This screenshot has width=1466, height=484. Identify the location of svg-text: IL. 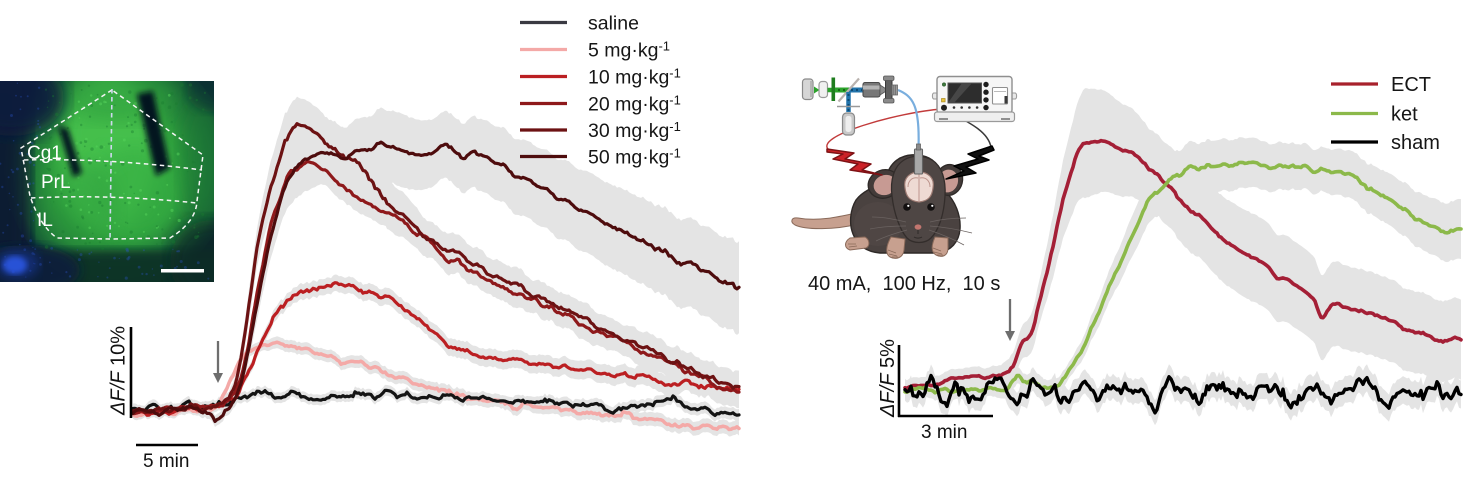
(45, 220).